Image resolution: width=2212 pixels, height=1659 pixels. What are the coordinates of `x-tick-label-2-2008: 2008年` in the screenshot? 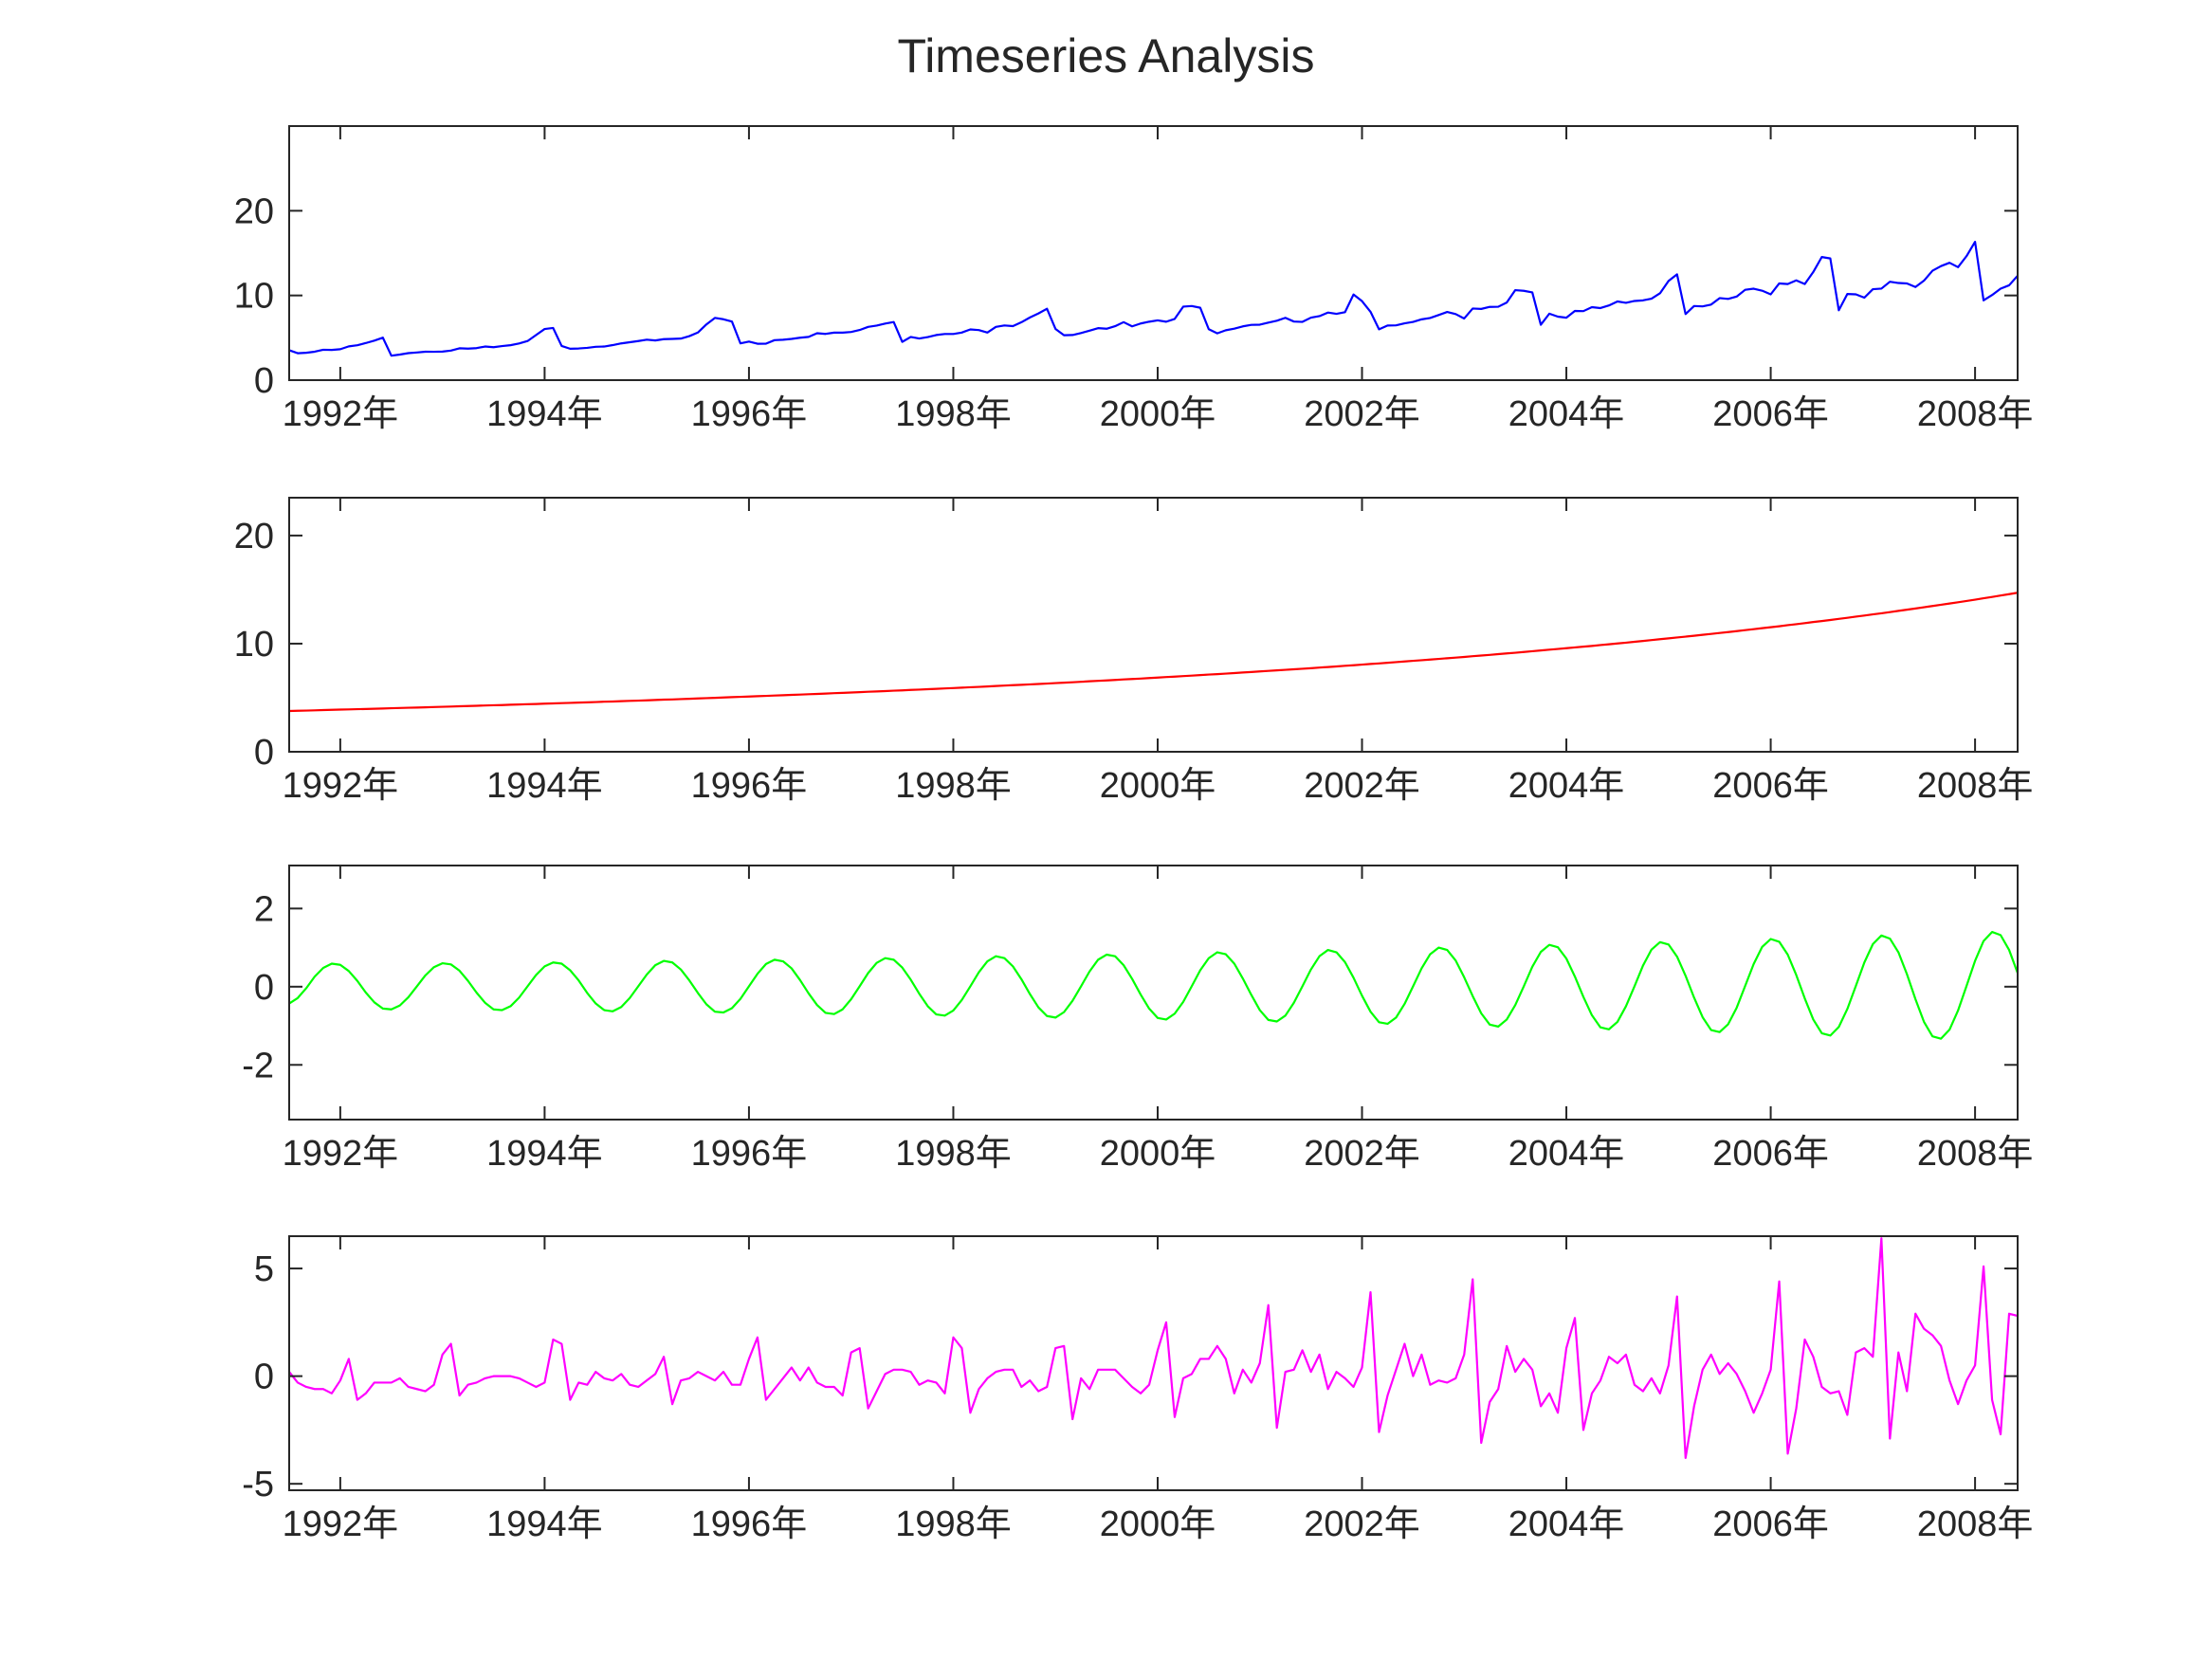 It's located at (1975, 786).